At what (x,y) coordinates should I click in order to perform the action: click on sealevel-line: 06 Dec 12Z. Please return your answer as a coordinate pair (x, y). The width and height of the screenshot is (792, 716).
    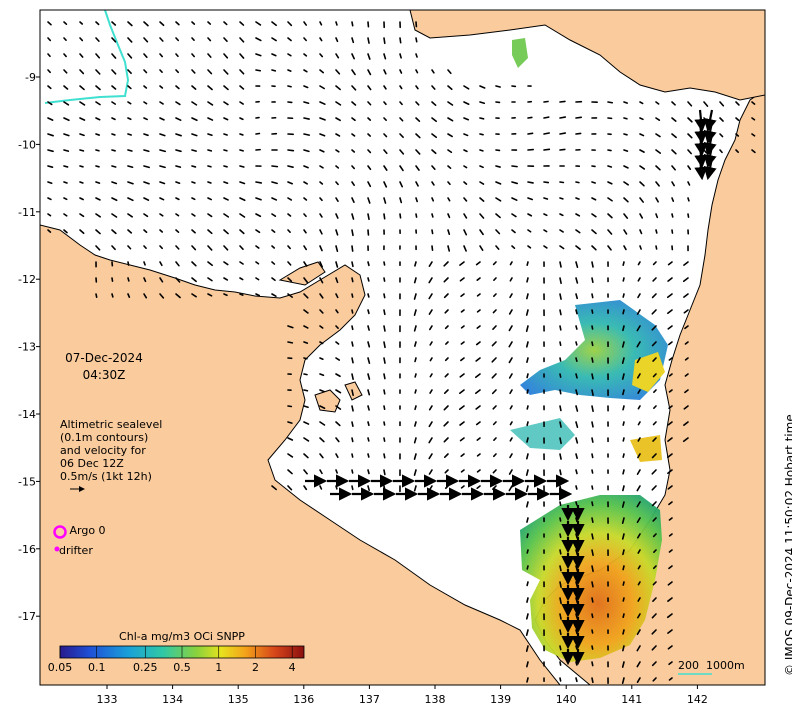
    Looking at the image, I should click on (92, 463).